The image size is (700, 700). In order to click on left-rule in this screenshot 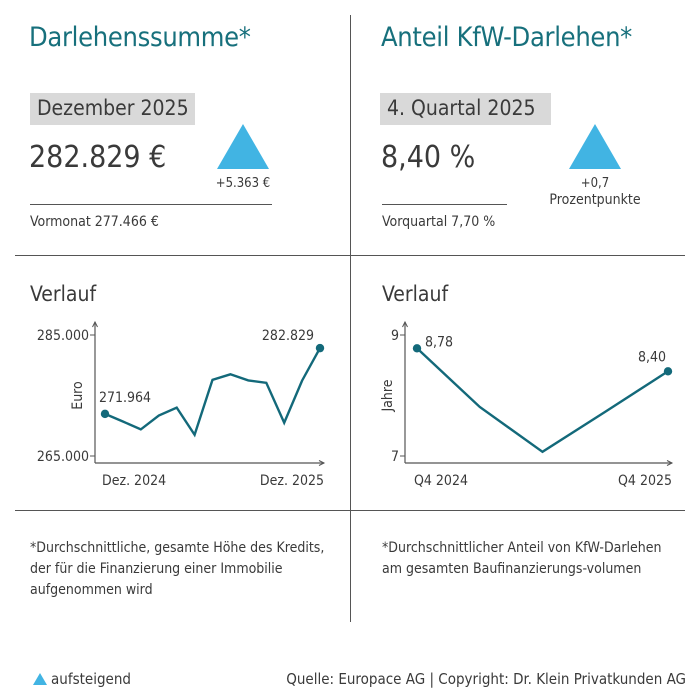, I will do `click(151, 204)`.